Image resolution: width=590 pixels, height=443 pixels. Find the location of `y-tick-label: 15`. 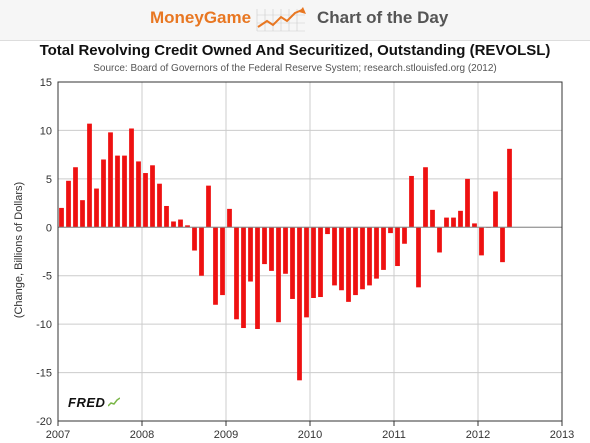

y-tick-label: 15 is located at coordinates (46, 83).